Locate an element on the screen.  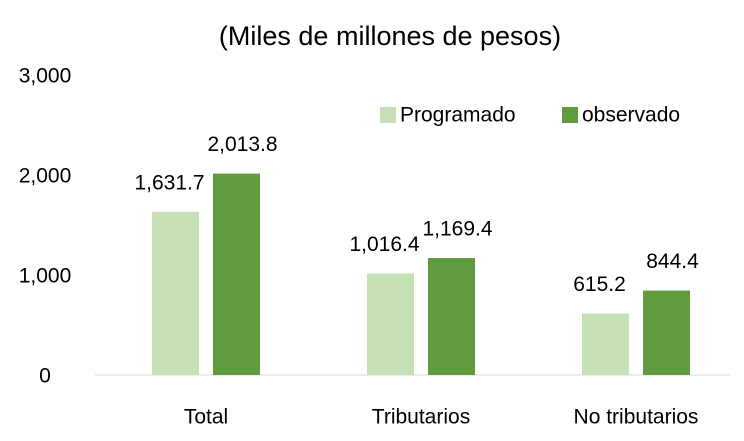
data-label: 2,013.8 is located at coordinates (242, 144).